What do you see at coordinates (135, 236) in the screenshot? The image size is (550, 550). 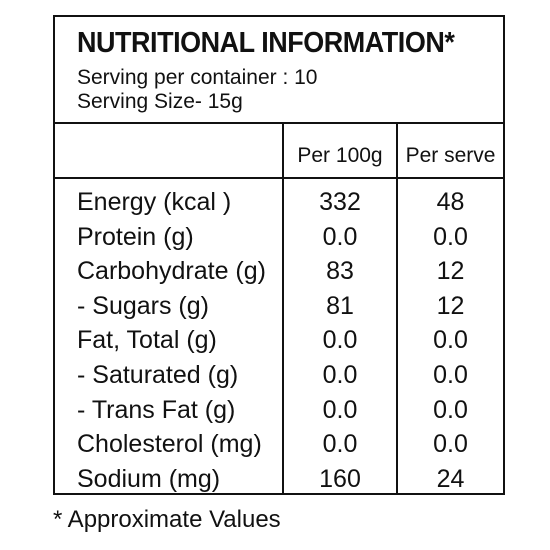 I see `nutrient-name: Protein (g)` at bounding box center [135, 236].